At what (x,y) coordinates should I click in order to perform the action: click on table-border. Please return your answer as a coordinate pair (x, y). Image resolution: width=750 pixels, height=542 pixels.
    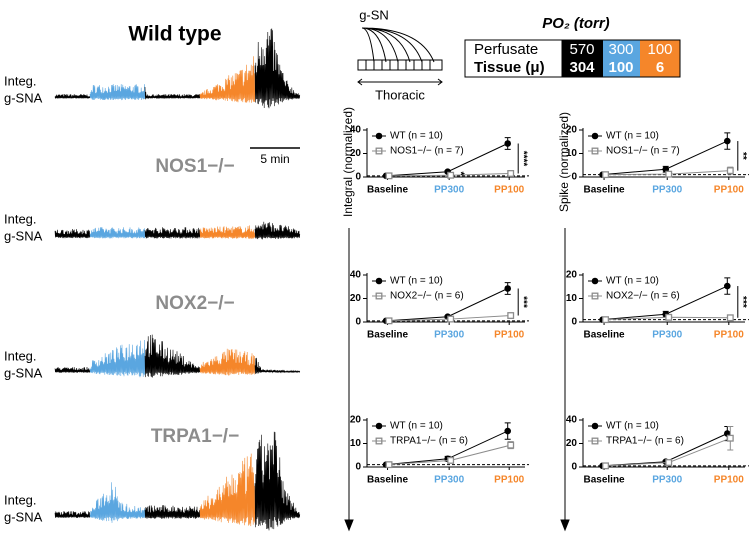
    Looking at the image, I should click on (572, 58).